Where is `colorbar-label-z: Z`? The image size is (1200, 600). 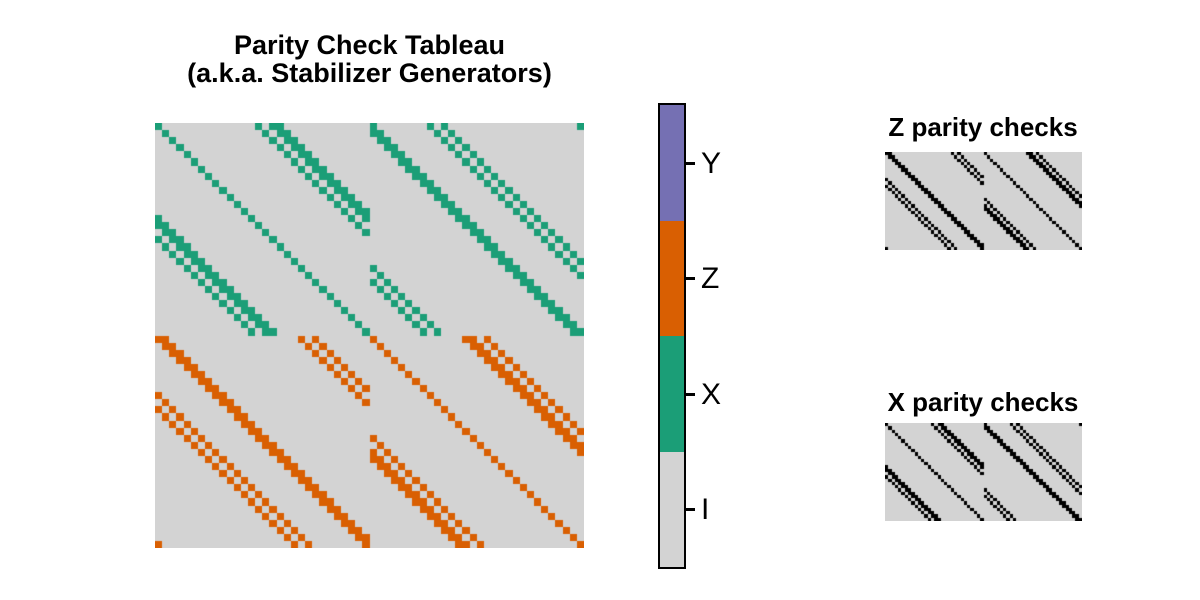 colorbar-label-z: Z is located at coordinates (710, 278).